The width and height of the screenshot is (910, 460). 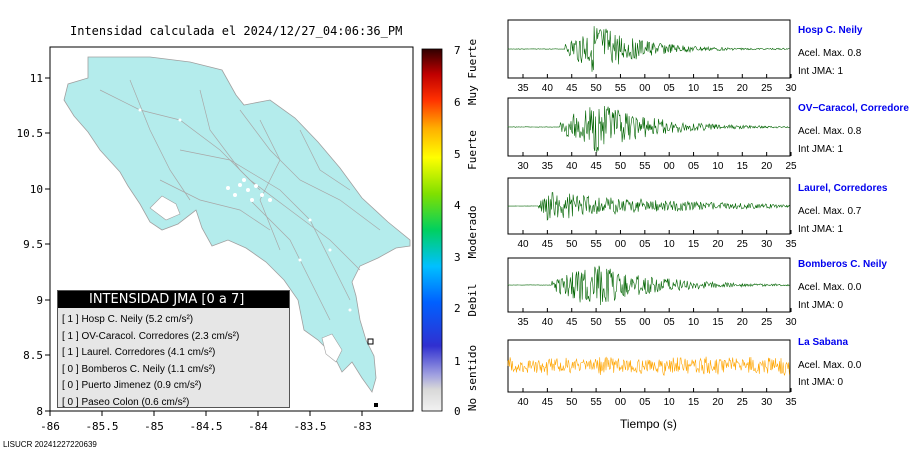 What do you see at coordinates (258, 426) in the screenshot?
I see `map-x-tick: -84` at bounding box center [258, 426].